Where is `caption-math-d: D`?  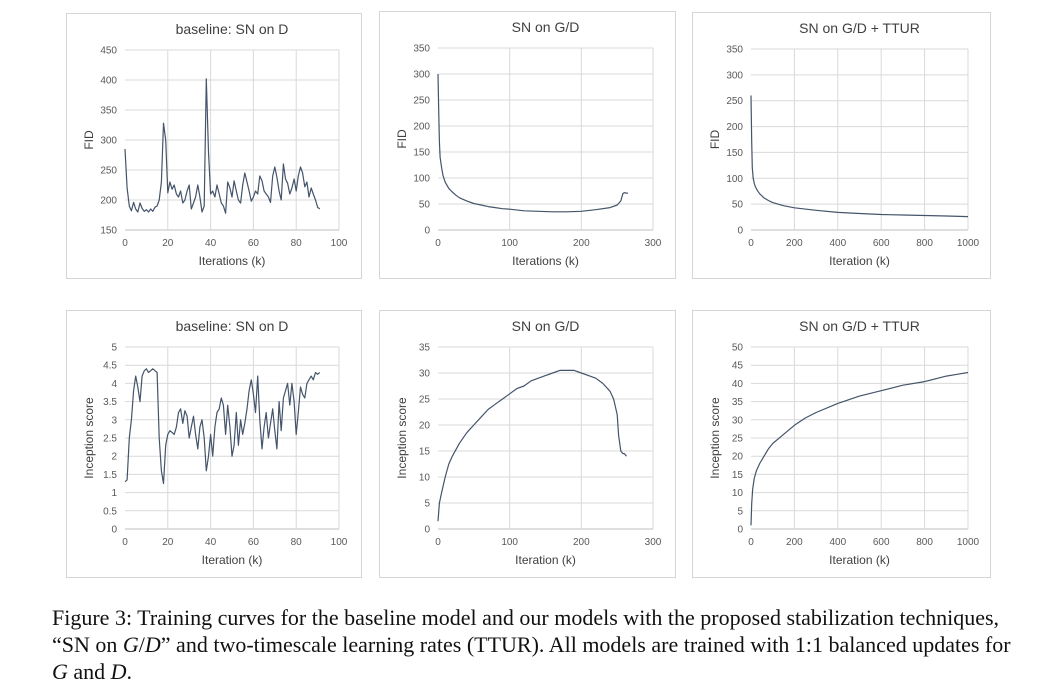
caption-math-d: D is located at coordinates (152, 644).